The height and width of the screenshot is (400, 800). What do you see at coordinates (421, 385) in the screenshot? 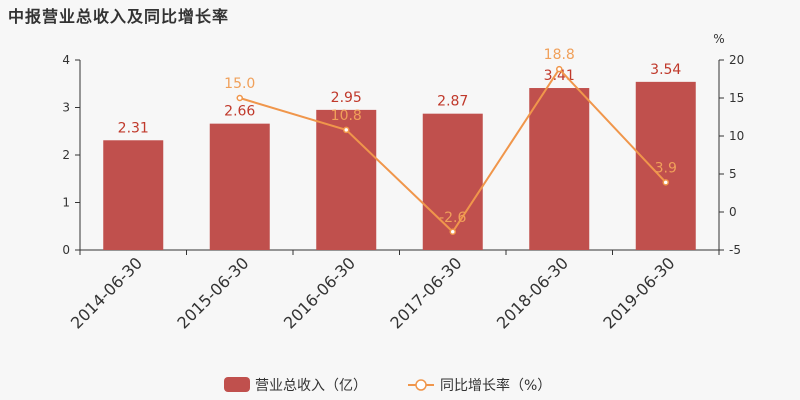
I see `legend-line-marker` at bounding box center [421, 385].